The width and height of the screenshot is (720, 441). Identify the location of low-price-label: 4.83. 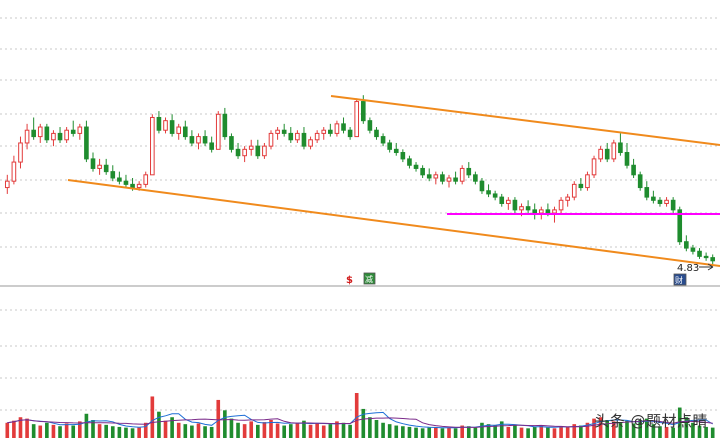
(688, 268).